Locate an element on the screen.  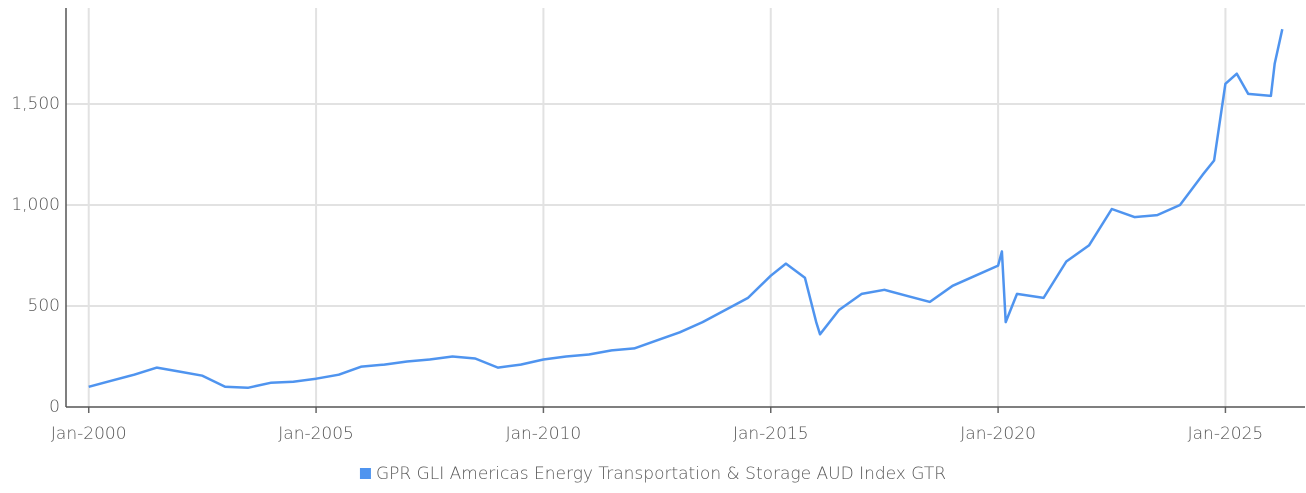
x-tick-label: Jan-2010 is located at coordinates (544, 434).